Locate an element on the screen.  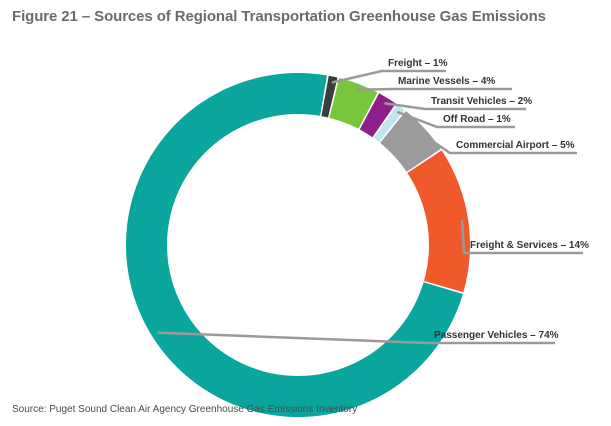
leader-line-freight is located at coordinates (388, 76).